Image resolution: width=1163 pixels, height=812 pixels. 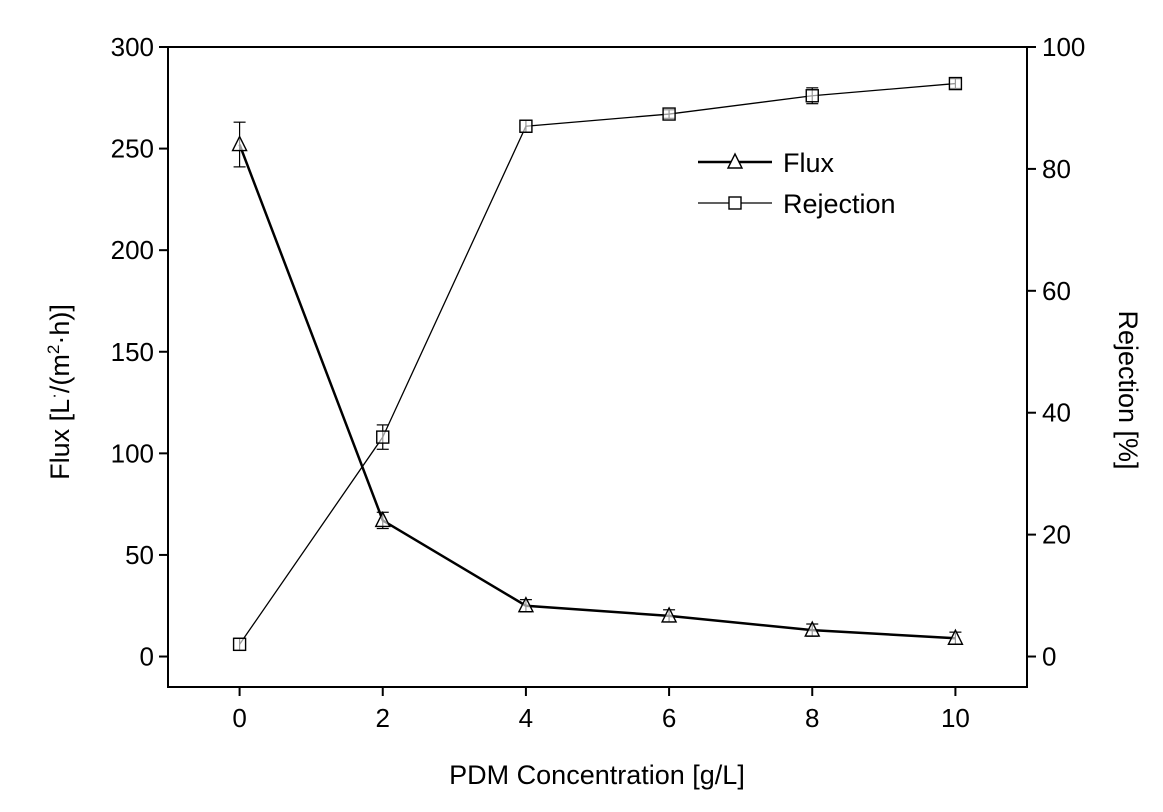 What do you see at coordinates (132, 47) in the screenshot?
I see `left-tick-label: 300` at bounding box center [132, 47].